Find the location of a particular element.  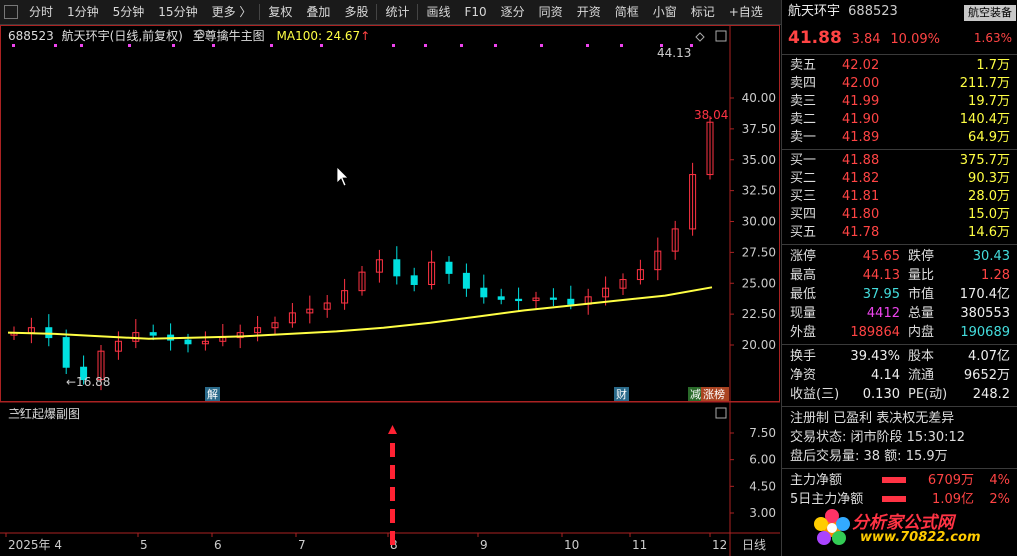

toolbar-button: 复权 is located at coordinates (280, 12).